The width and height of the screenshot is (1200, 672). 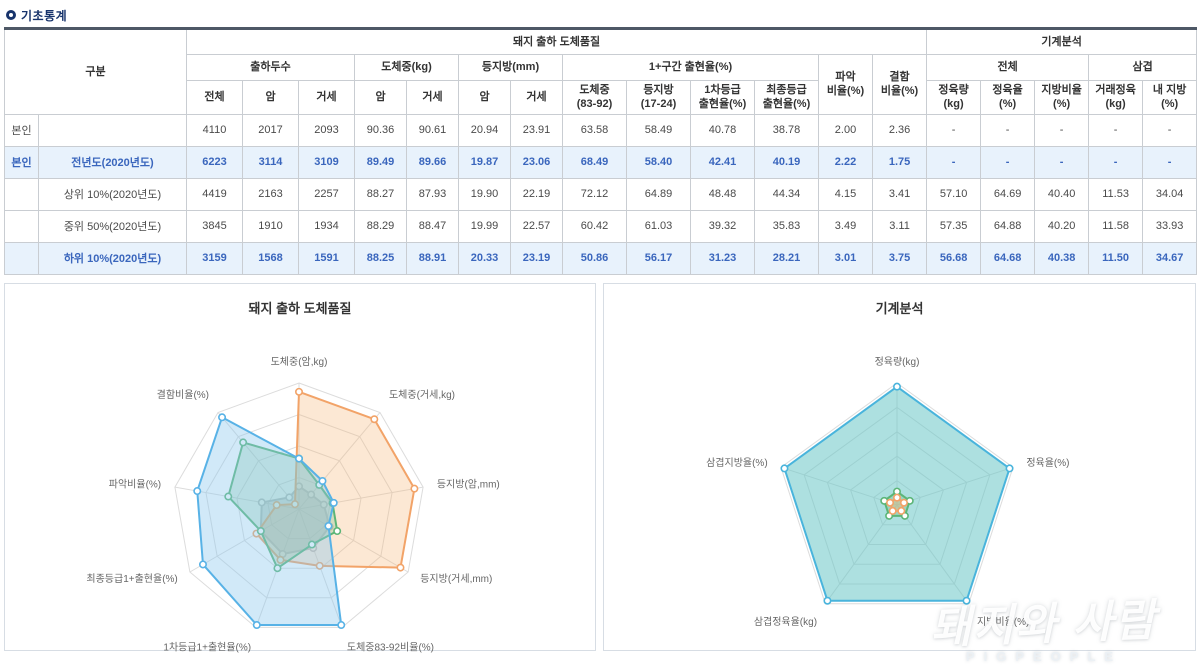 I want to click on table-cell: 90.61, so click(x=432, y=130).